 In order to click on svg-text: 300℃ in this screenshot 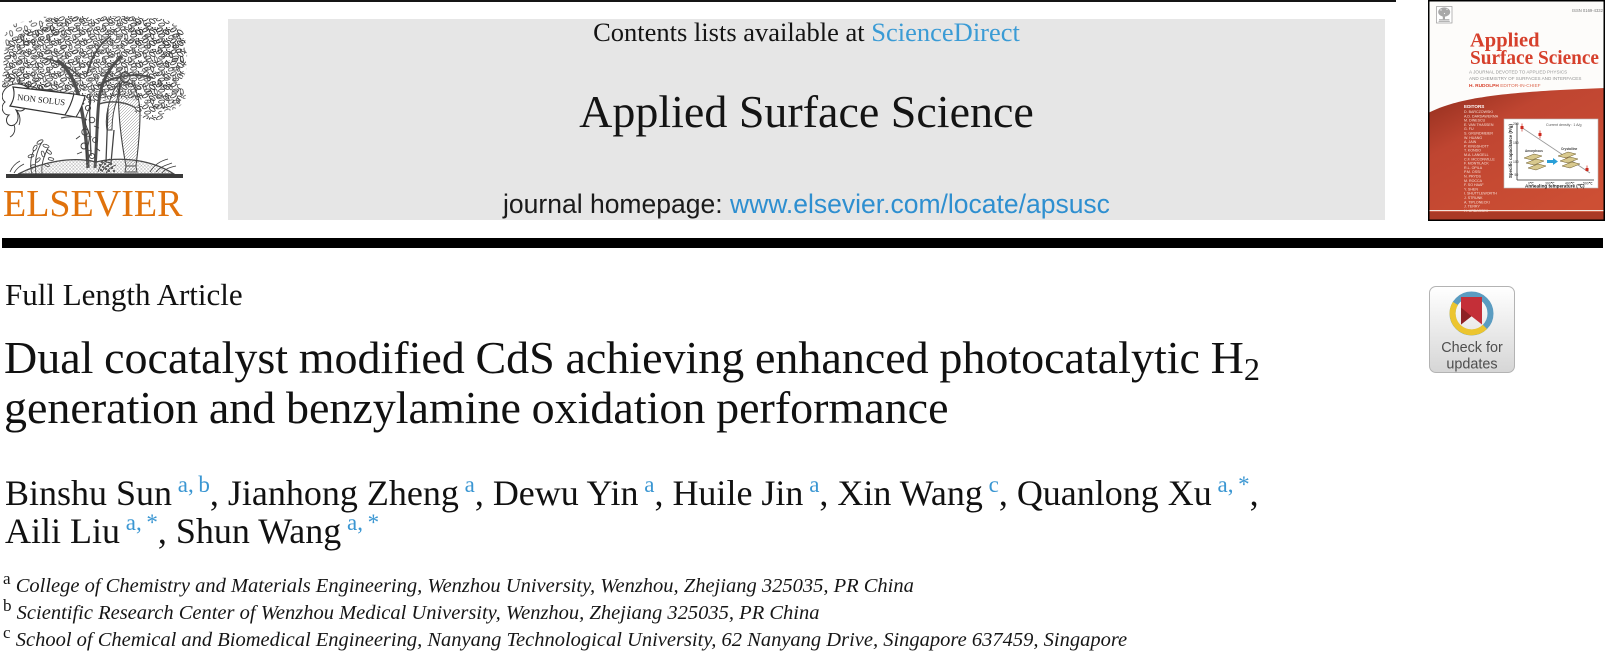, I will do `click(1550, 184)`.